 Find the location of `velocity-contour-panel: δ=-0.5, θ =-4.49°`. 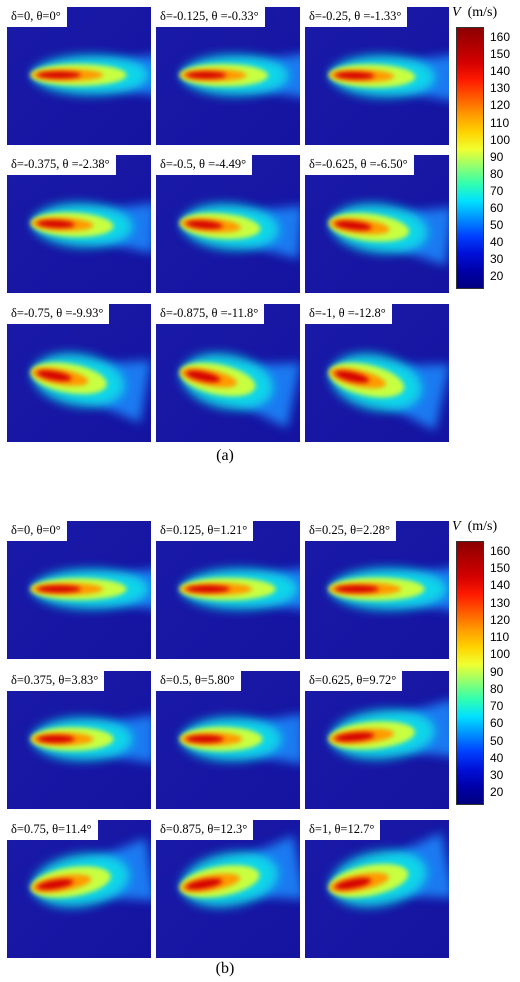

velocity-contour-panel: δ=-0.5, θ =-4.49° is located at coordinates (228, 224).